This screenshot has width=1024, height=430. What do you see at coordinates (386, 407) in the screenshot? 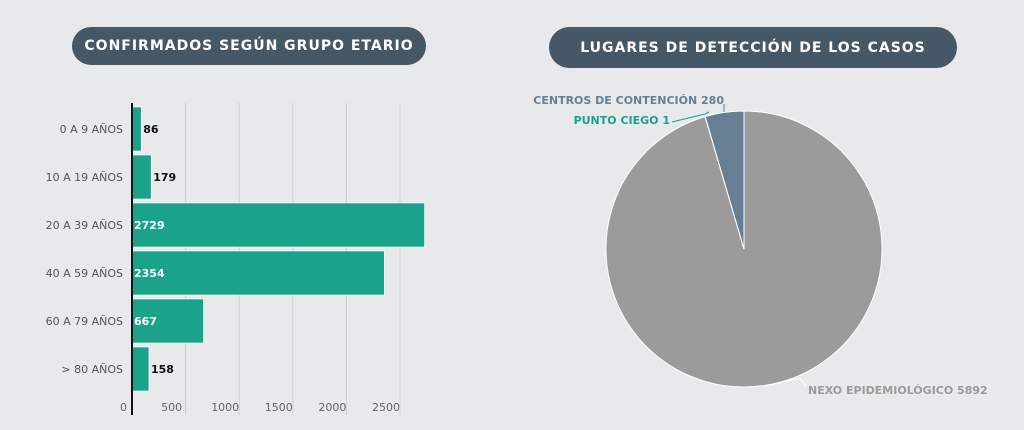
I see `x-tick-label: 2500` at bounding box center [386, 407].